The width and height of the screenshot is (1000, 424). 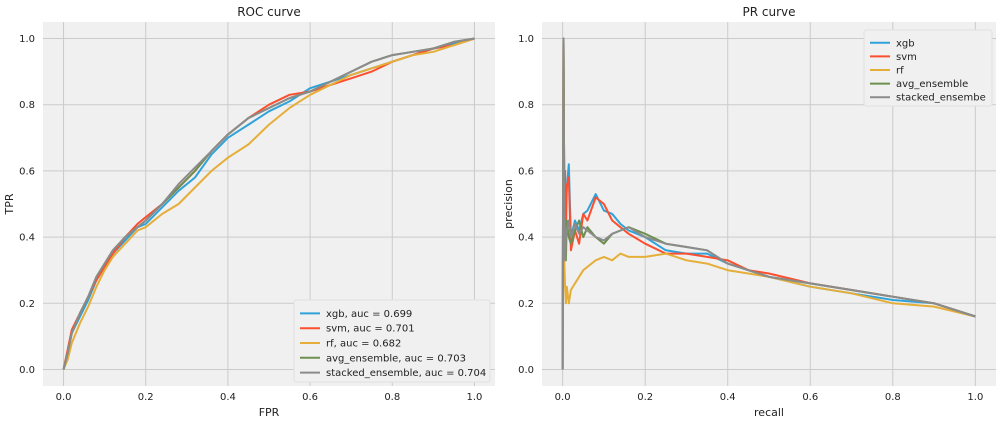 I want to click on roc-y-tick-label: 0.0, so click(x=27, y=370).